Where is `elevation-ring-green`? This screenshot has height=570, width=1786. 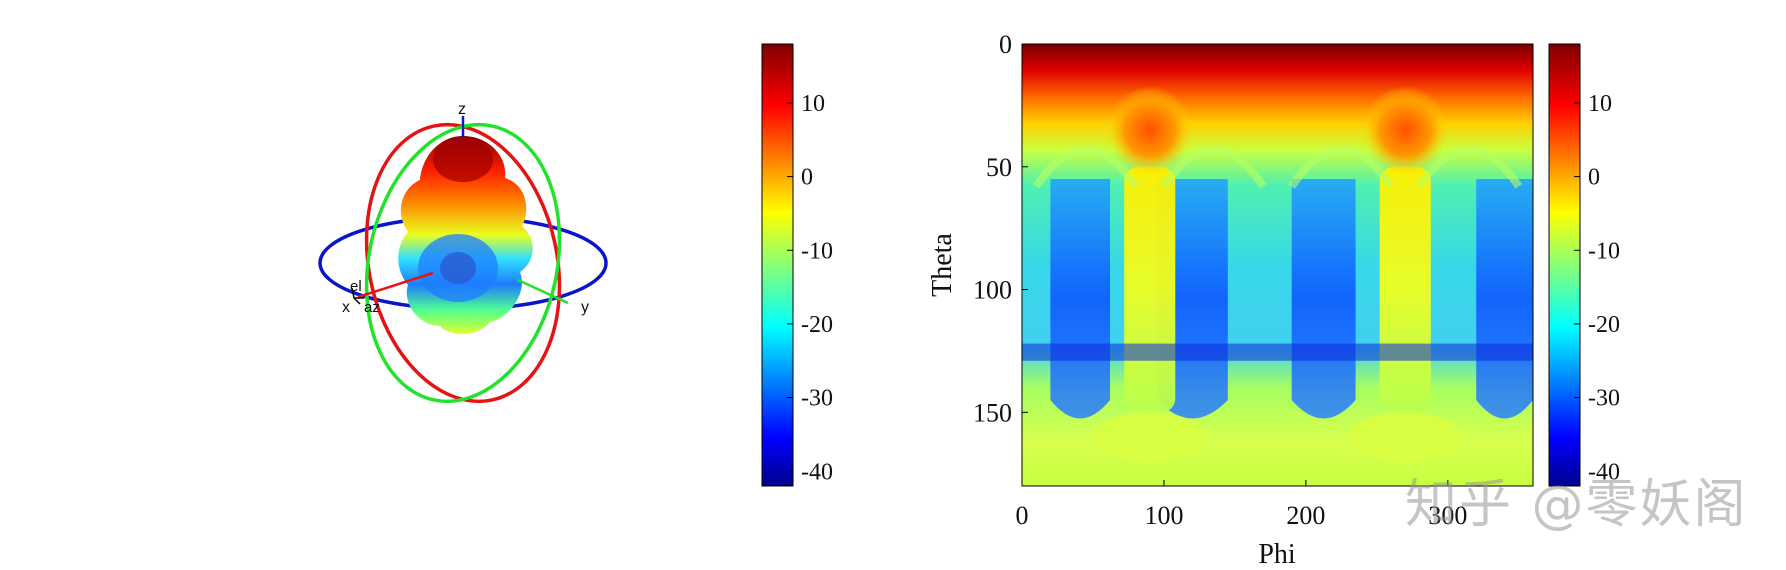 elevation-ring-green is located at coordinates (463, 263).